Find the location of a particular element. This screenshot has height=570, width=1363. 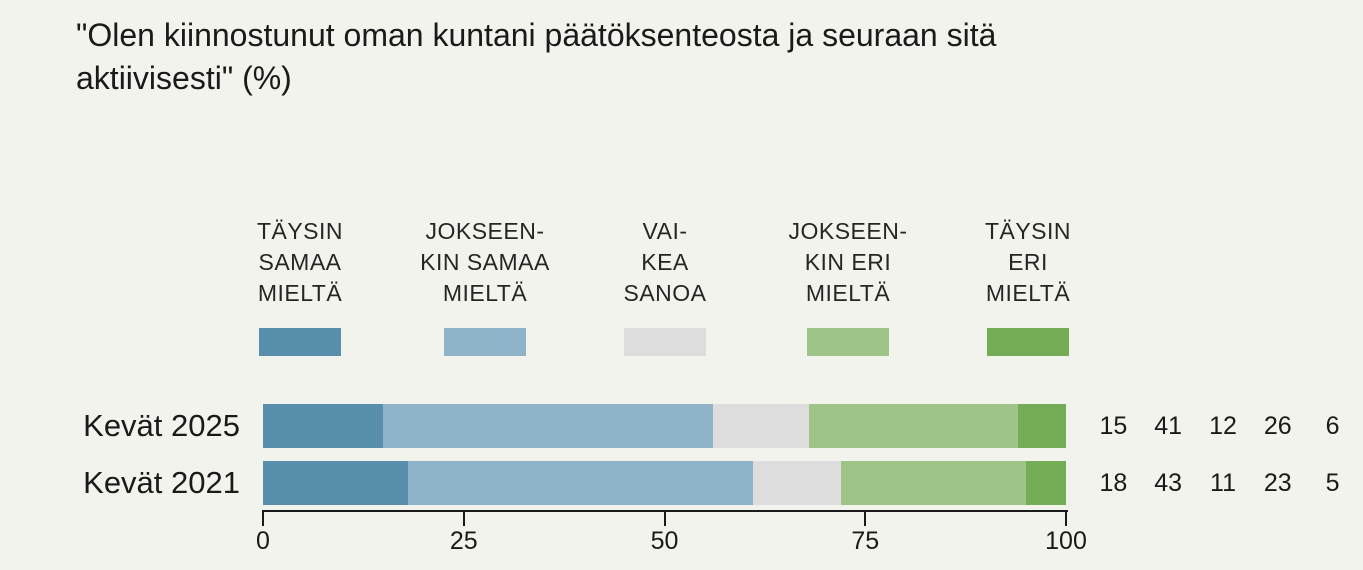

legend-item-label: VAI- KEA SANOA is located at coordinates (665, 262).